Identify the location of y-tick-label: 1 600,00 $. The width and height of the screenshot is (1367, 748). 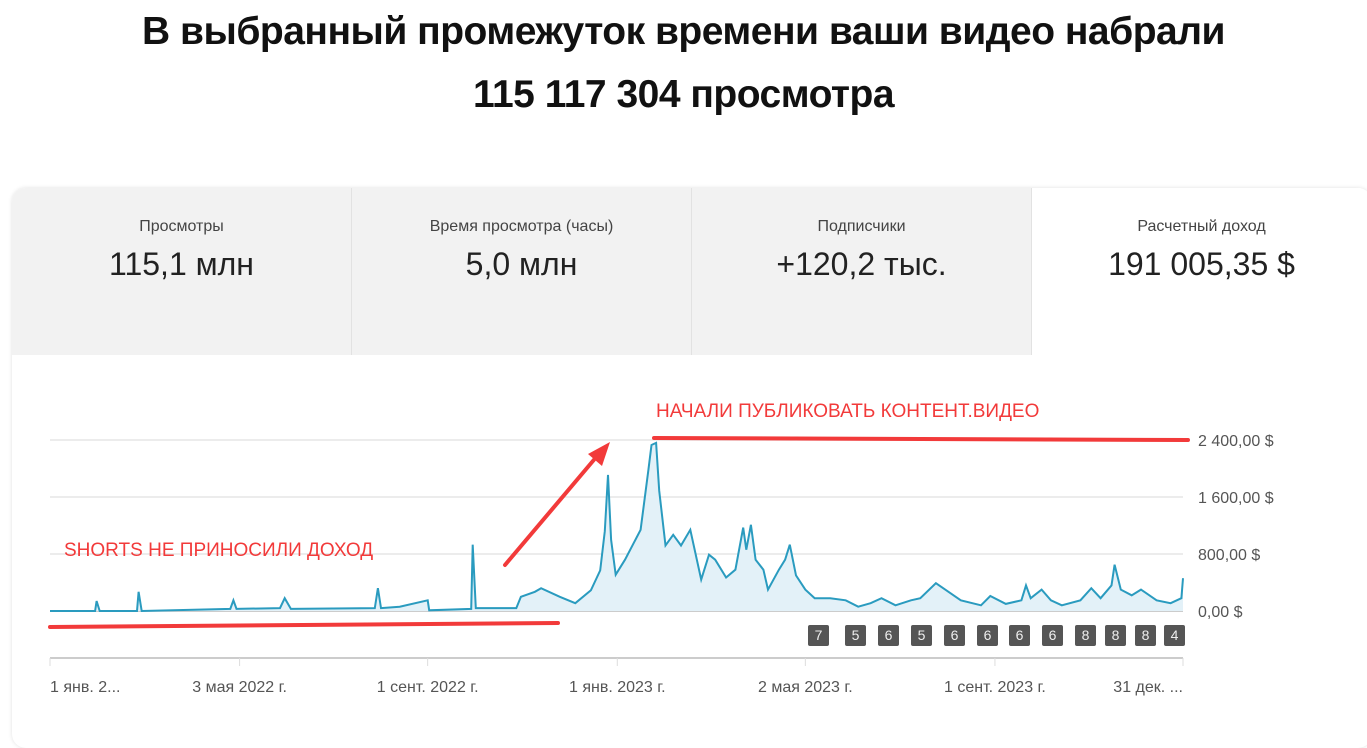
(1236, 498).